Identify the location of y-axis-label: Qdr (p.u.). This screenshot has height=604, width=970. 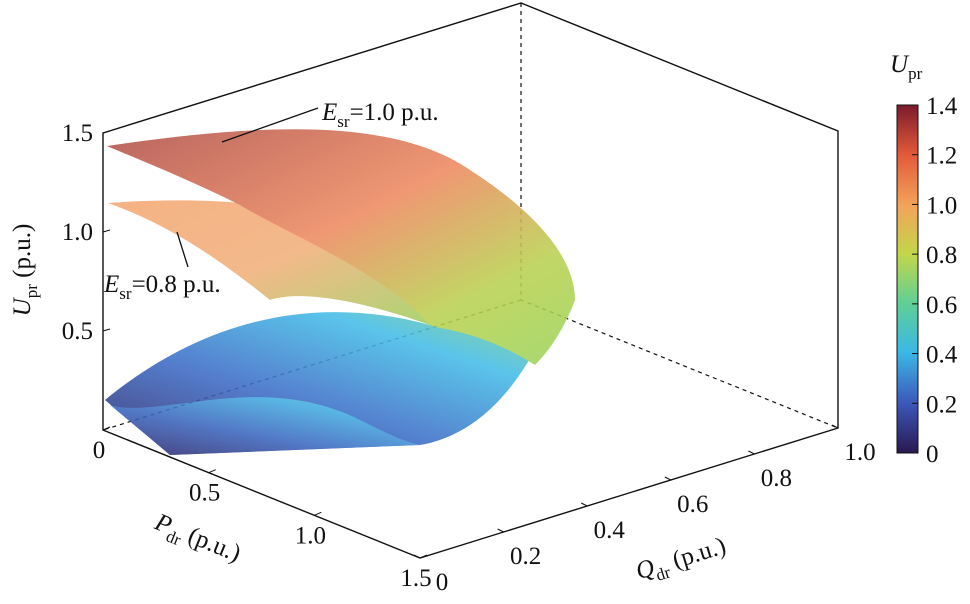
(682, 561).